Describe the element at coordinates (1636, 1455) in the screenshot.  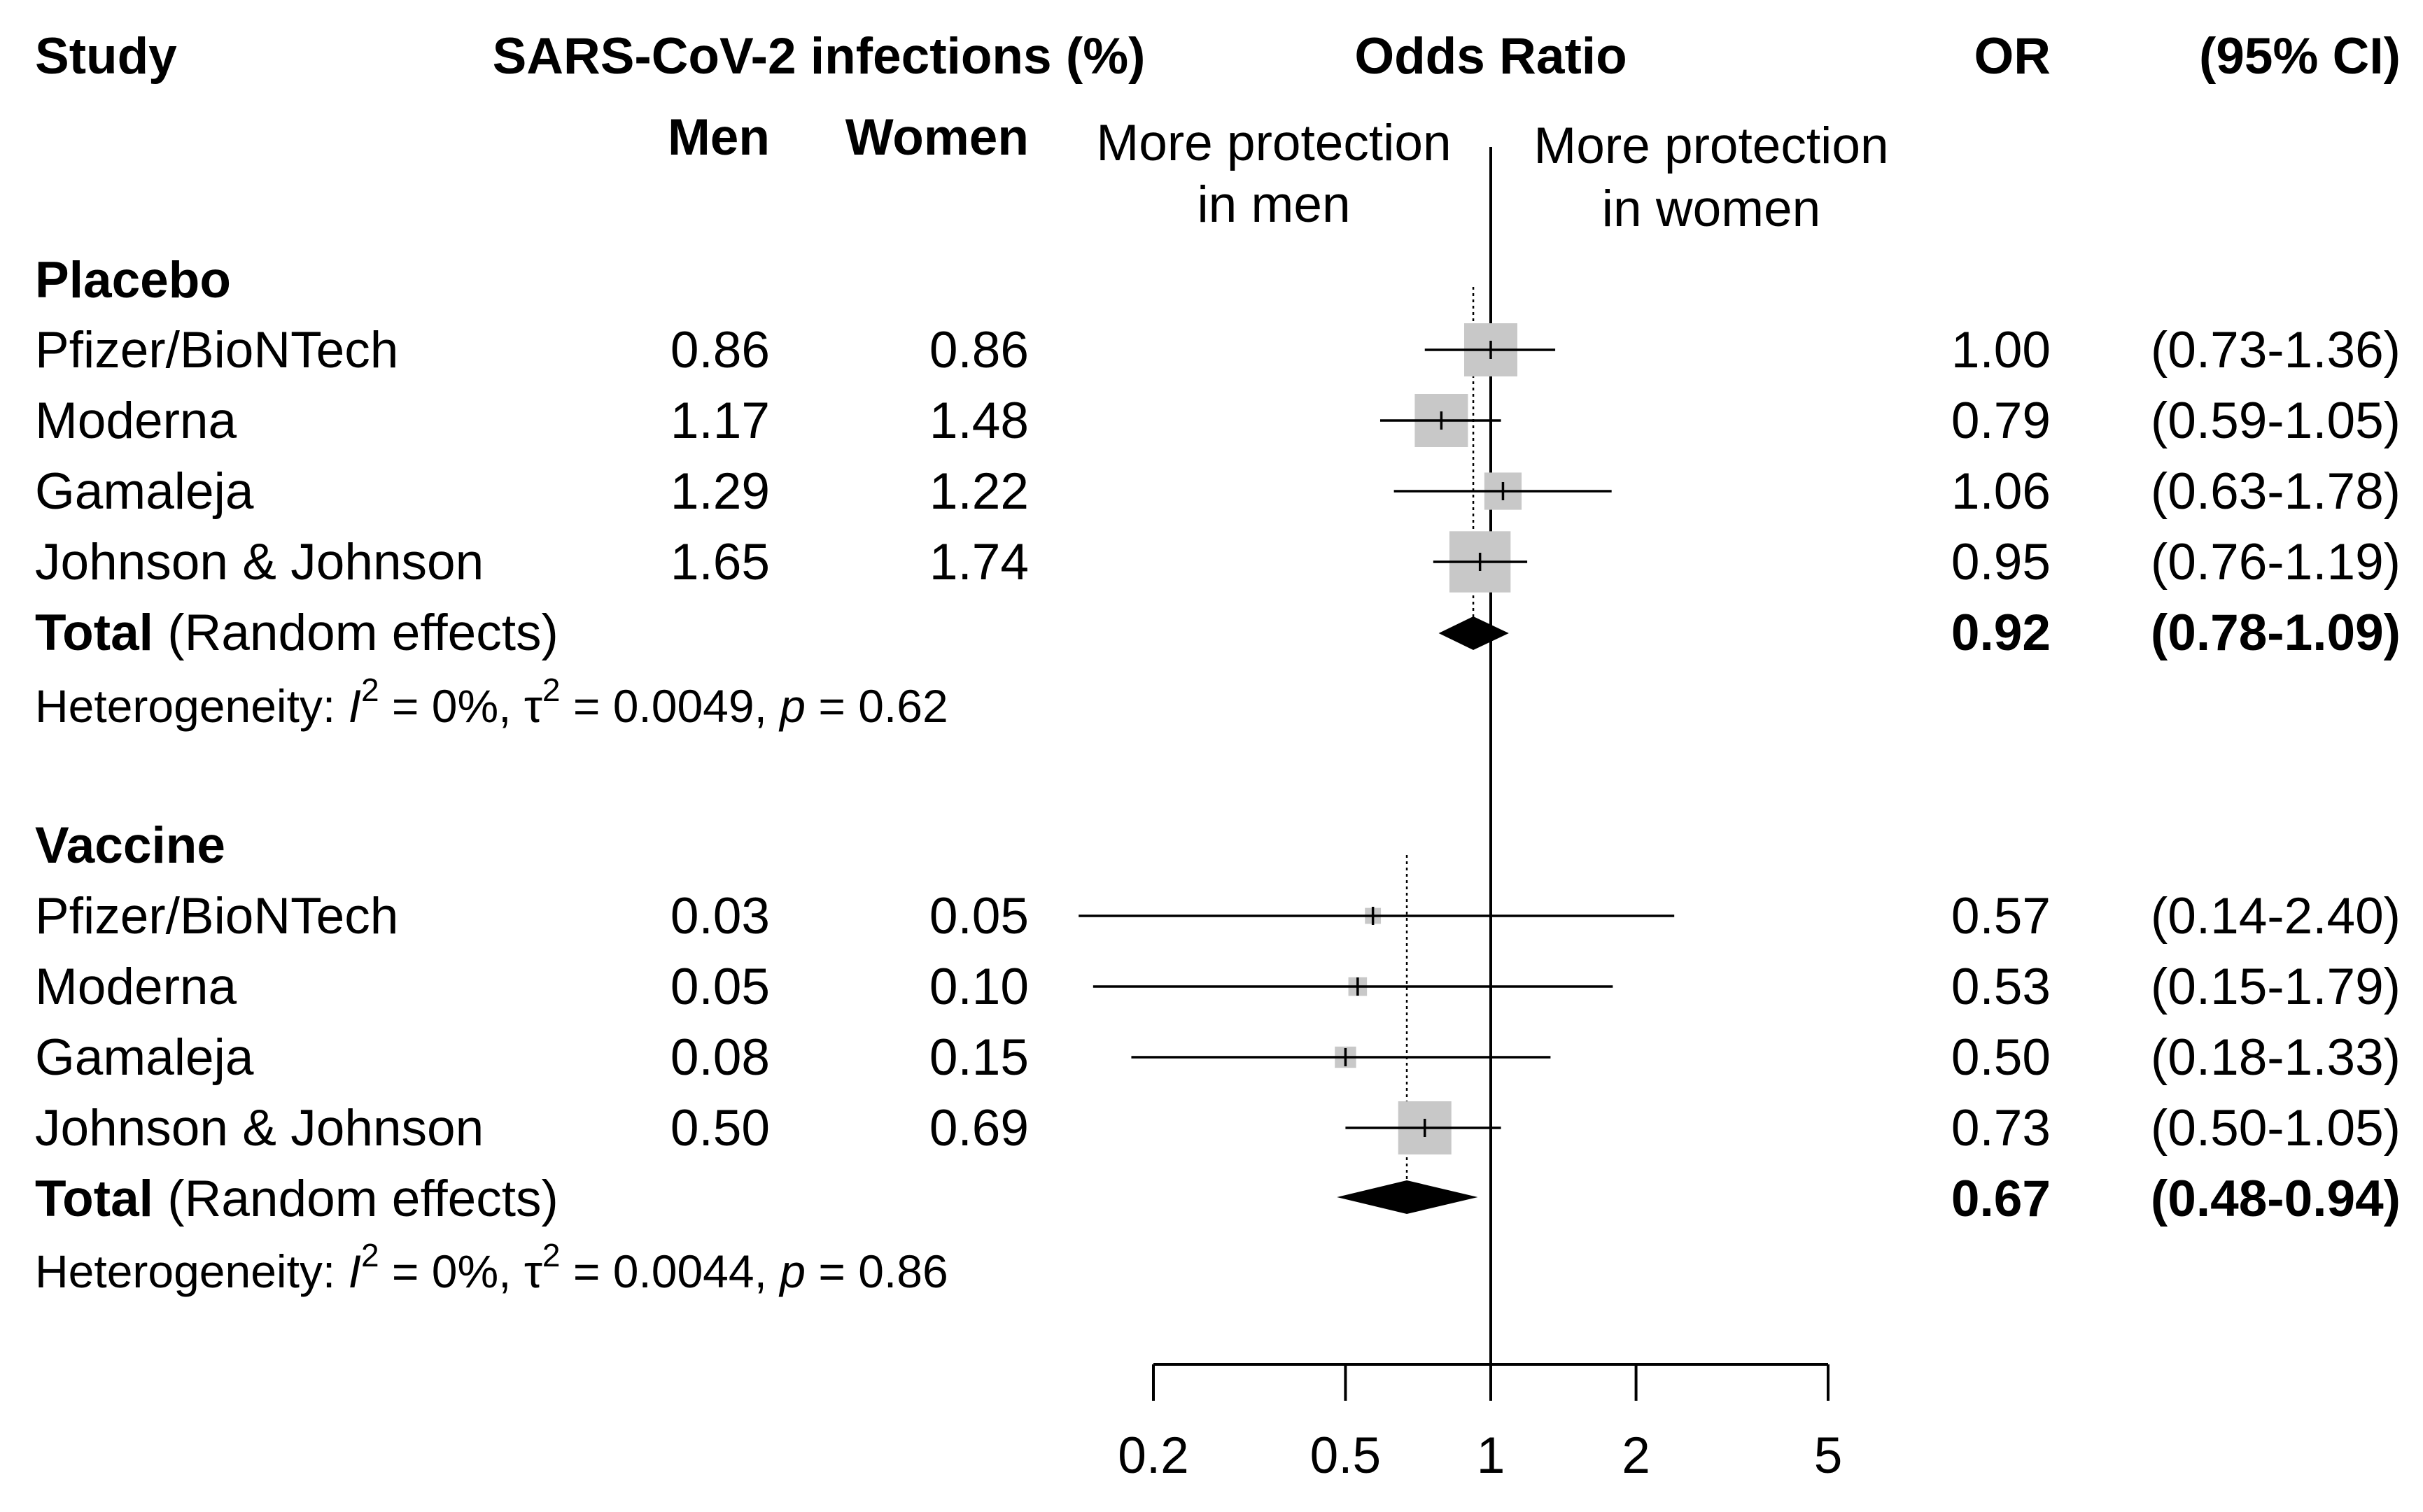
I see `x-tick-label: 2` at that location.